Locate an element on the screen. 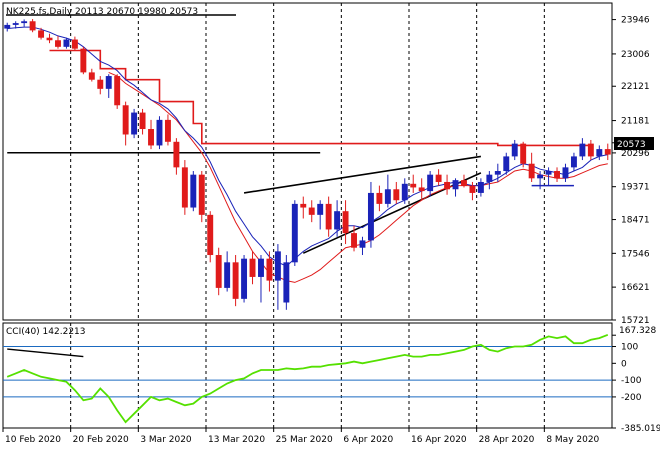 This screenshot has height=450, width=660. y-tick-label: 18471 is located at coordinates (635, 221).